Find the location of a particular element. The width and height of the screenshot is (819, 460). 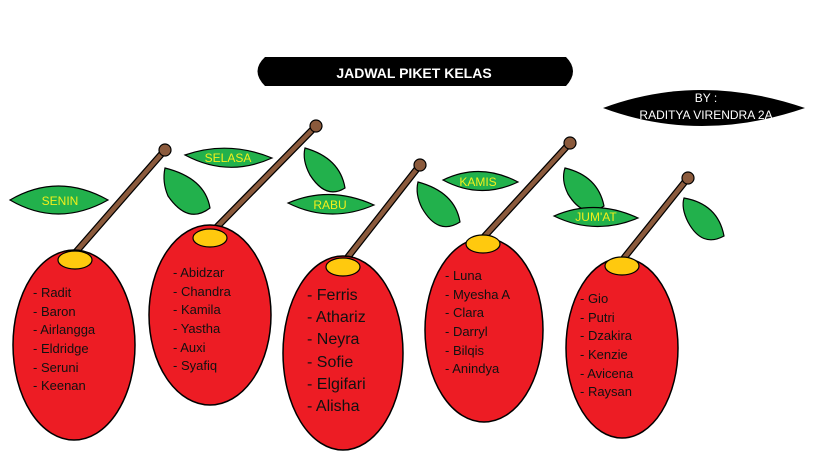

member: - Abidzar is located at coordinates (199, 272).